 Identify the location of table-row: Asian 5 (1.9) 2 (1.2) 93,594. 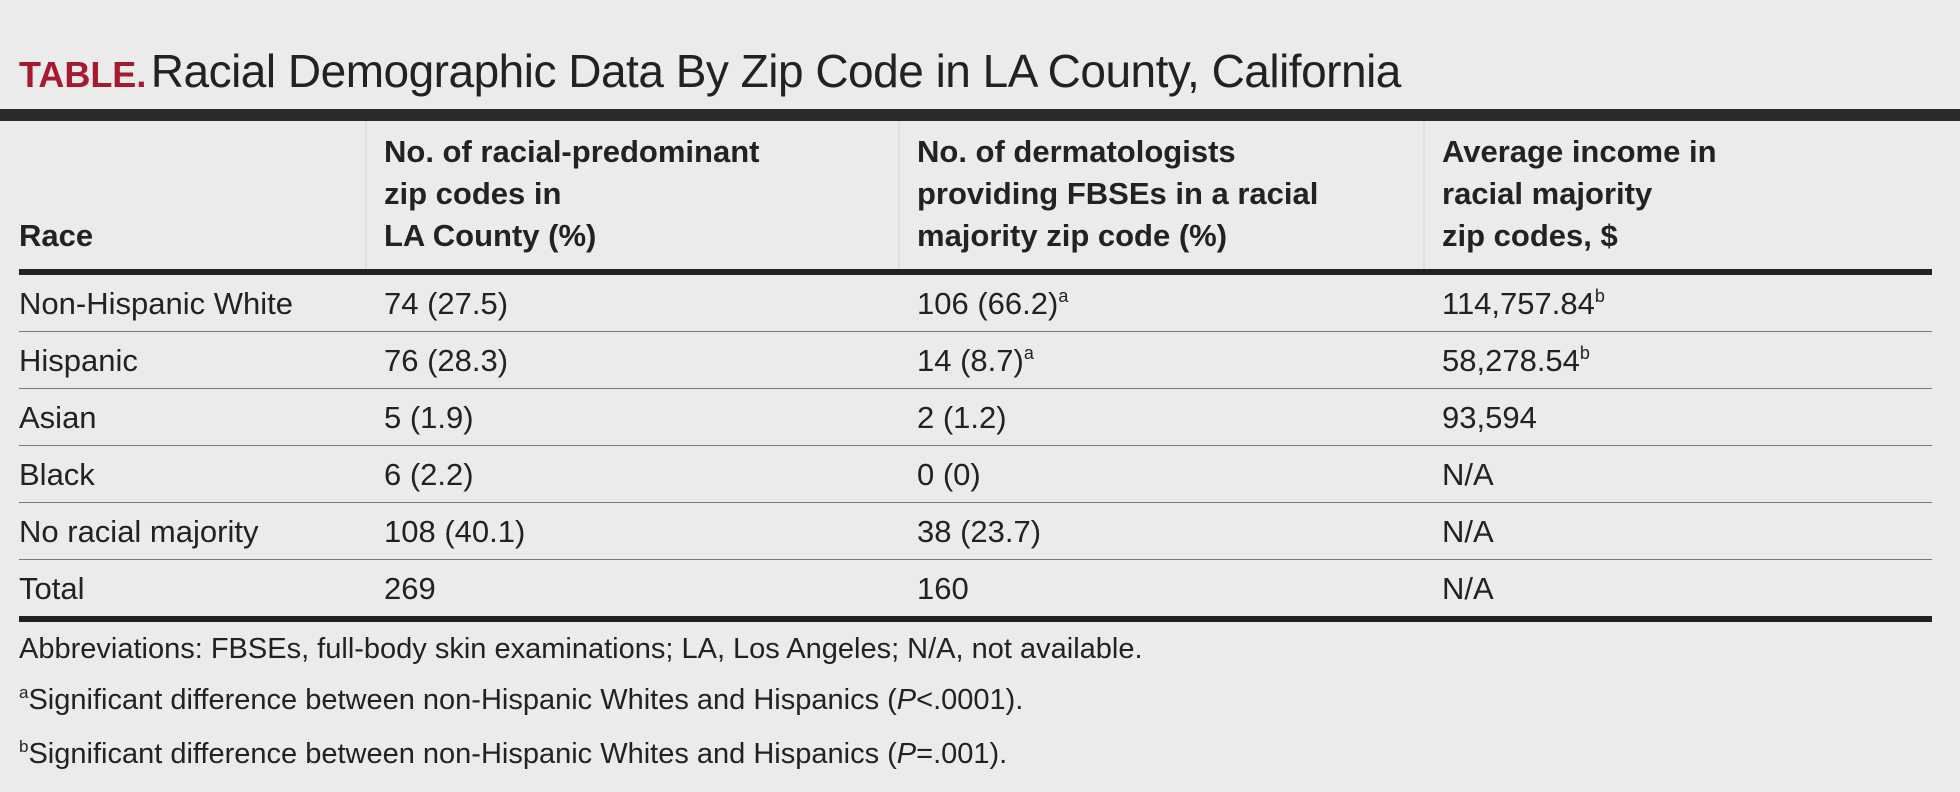
(975, 417).